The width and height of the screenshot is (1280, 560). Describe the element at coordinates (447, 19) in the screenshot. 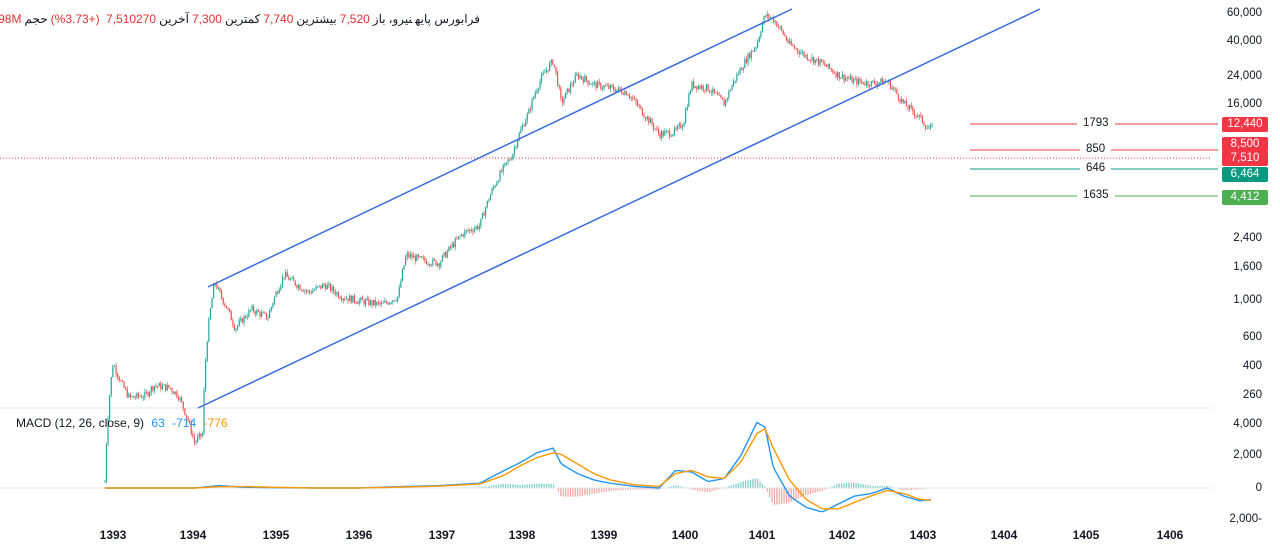

I see `symbol-name: فرابورس پایه` at that location.